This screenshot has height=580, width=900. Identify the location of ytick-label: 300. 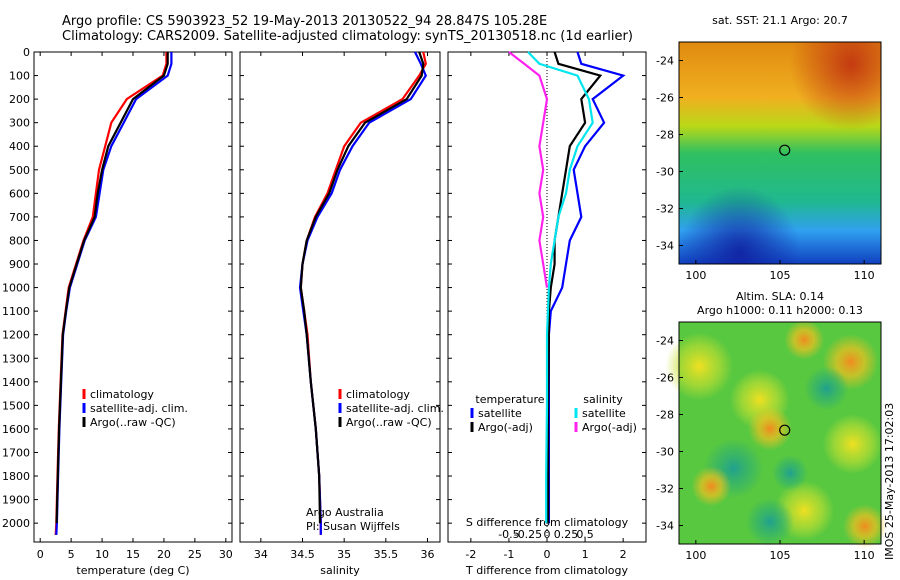
(19, 123).